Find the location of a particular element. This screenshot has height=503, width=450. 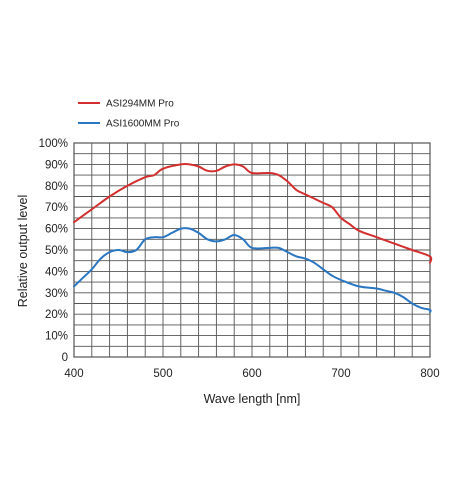

legend-label-asi294mm-pro: ASI294MM Pro is located at coordinates (140, 104).